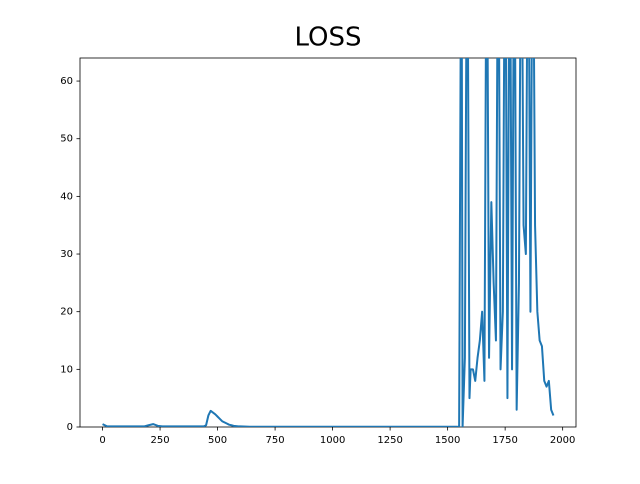  What do you see at coordinates (275, 440) in the screenshot?
I see `x-tick-label: 750` at bounding box center [275, 440].